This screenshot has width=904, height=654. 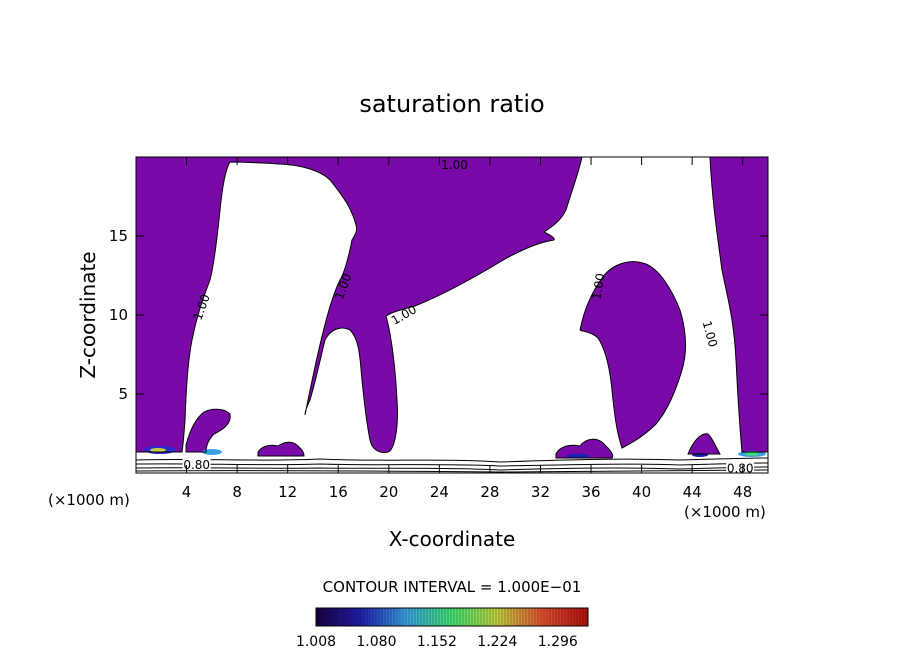 What do you see at coordinates (88, 314) in the screenshot?
I see `y-axis-label: Z-coordinate` at bounding box center [88, 314].